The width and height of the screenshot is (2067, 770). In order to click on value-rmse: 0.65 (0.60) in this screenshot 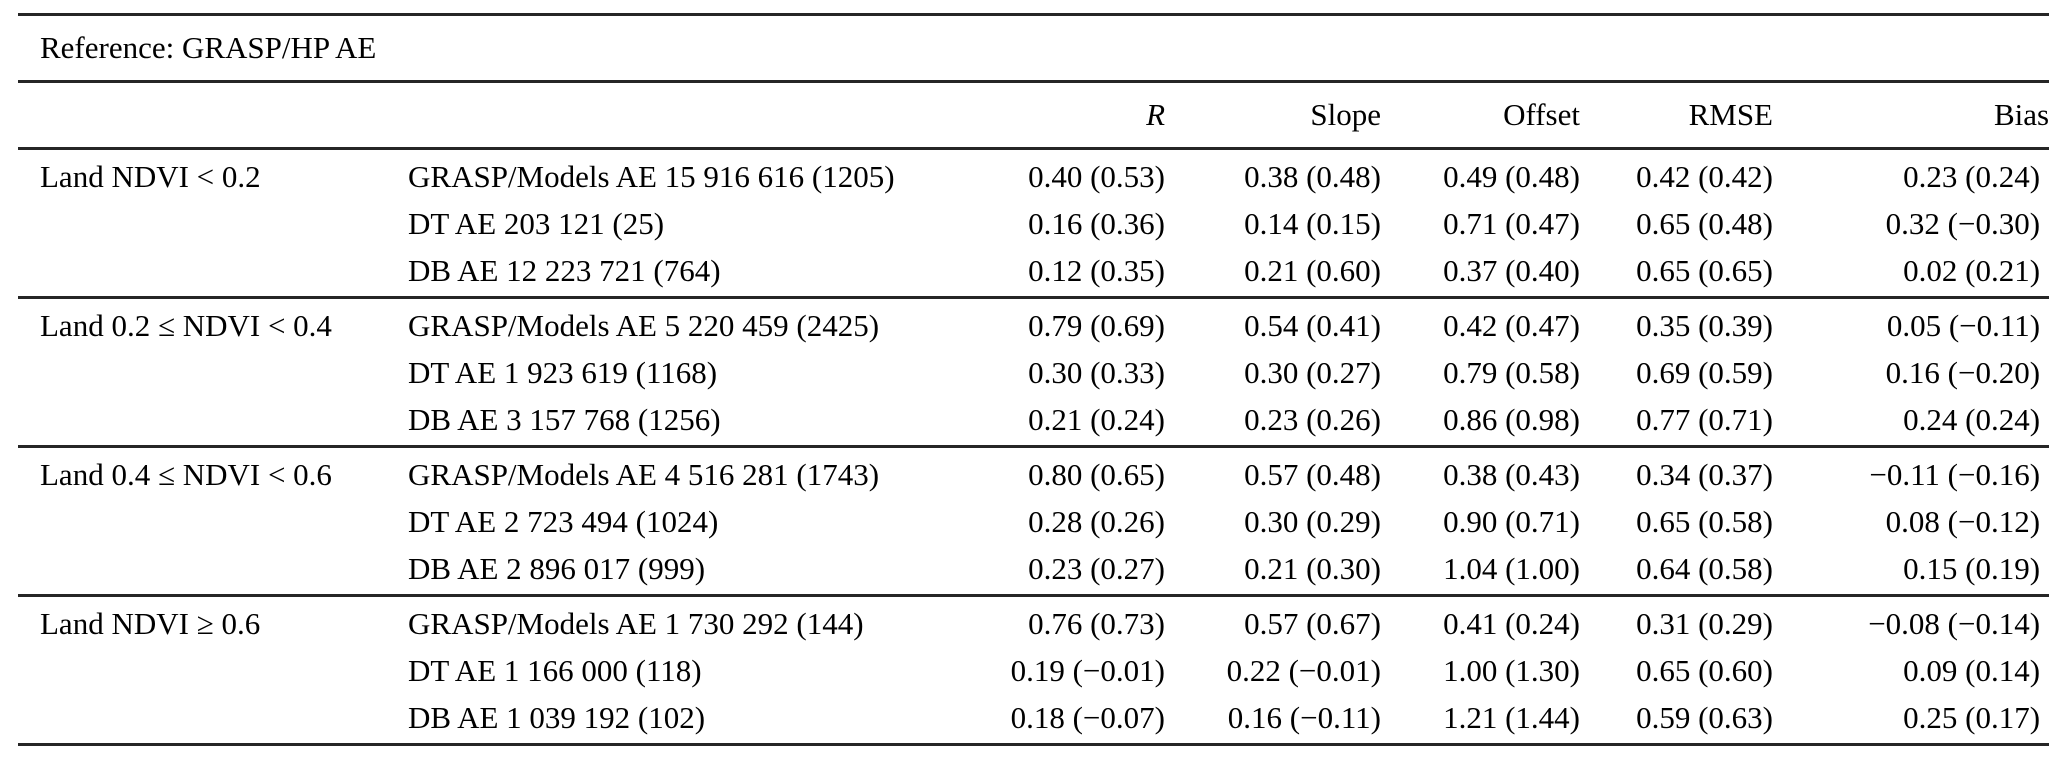, I will do `click(1704, 670)`.